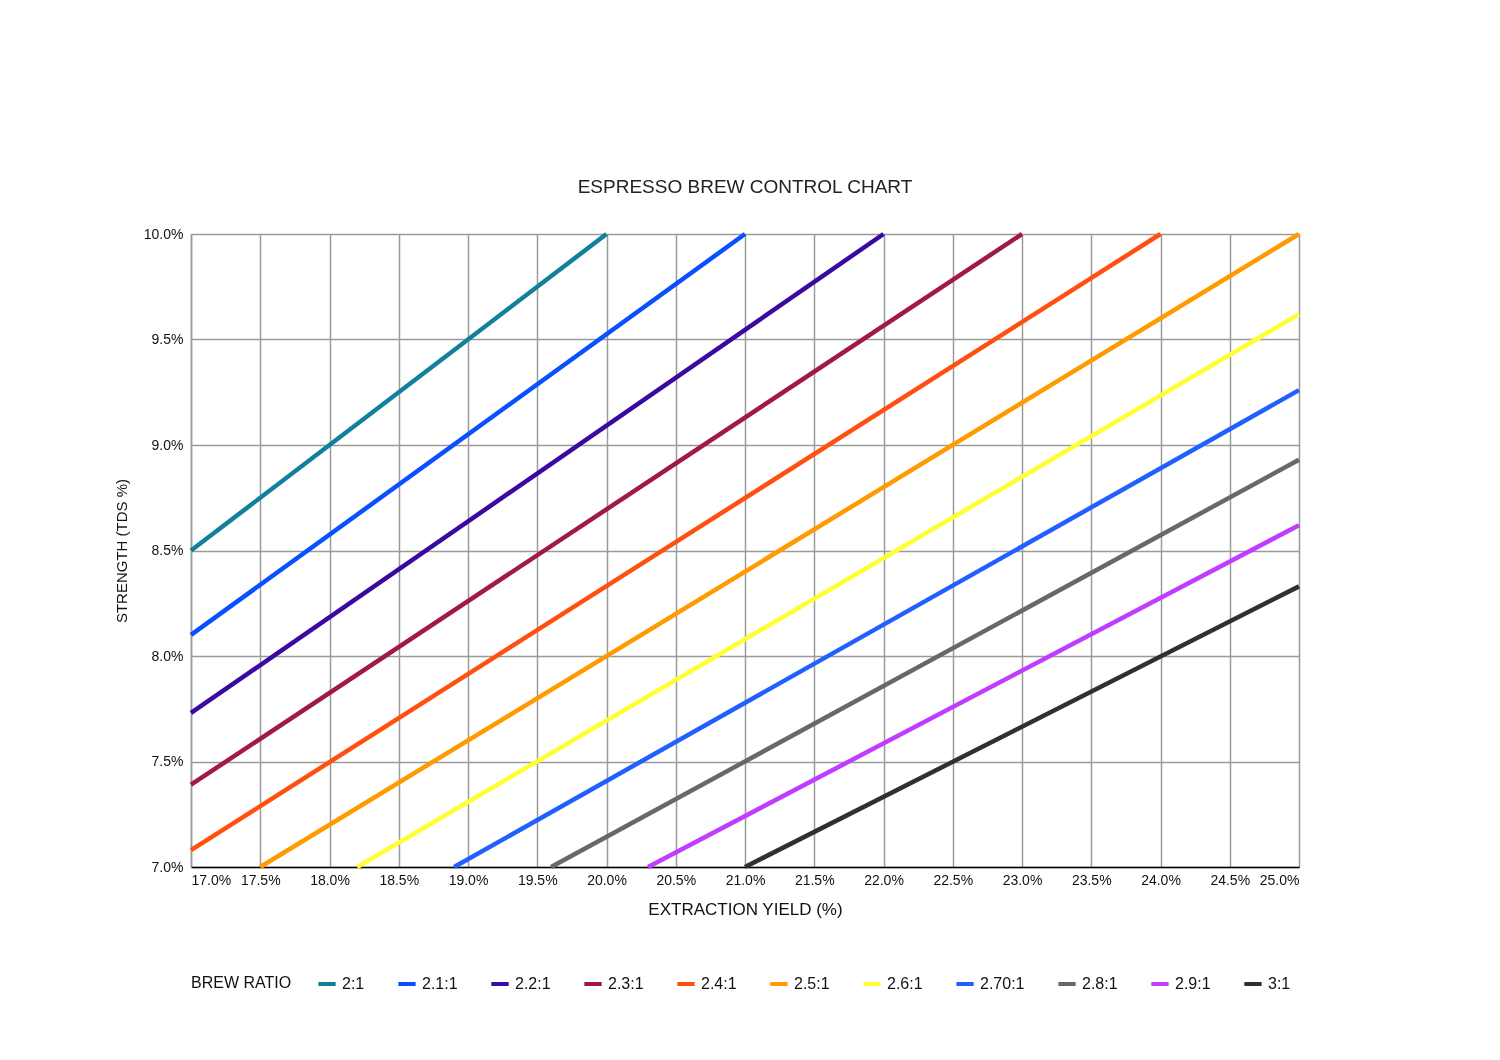 The height and width of the screenshot is (1060, 1500). Describe the element at coordinates (167, 655) in the screenshot. I see `y-tick-label: 8.0%` at that location.